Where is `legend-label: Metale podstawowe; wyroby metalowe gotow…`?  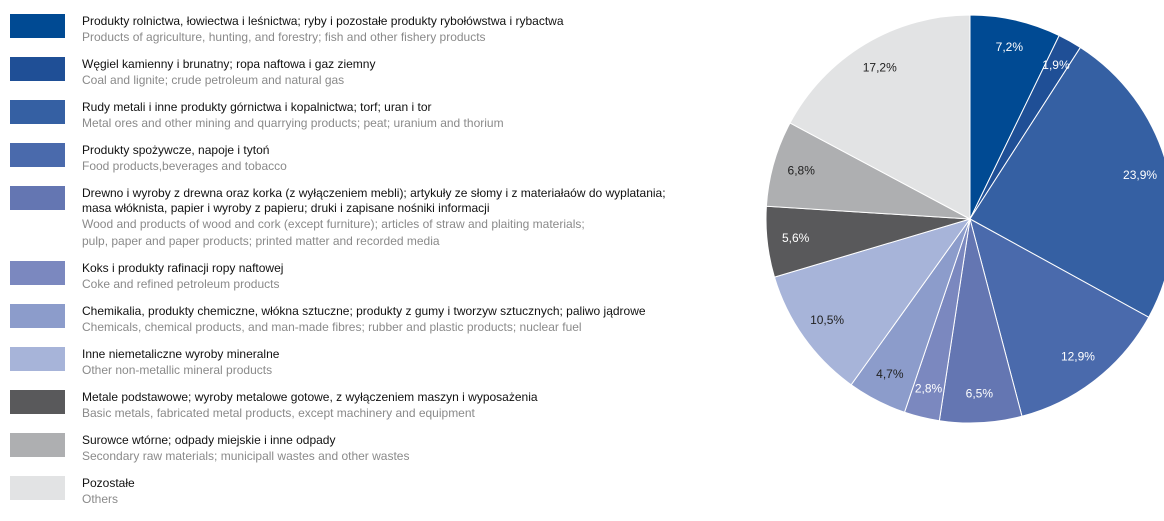
legend-label: Metale podstawowe; wyroby metalowe gotow… is located at coordinates (310, 397).